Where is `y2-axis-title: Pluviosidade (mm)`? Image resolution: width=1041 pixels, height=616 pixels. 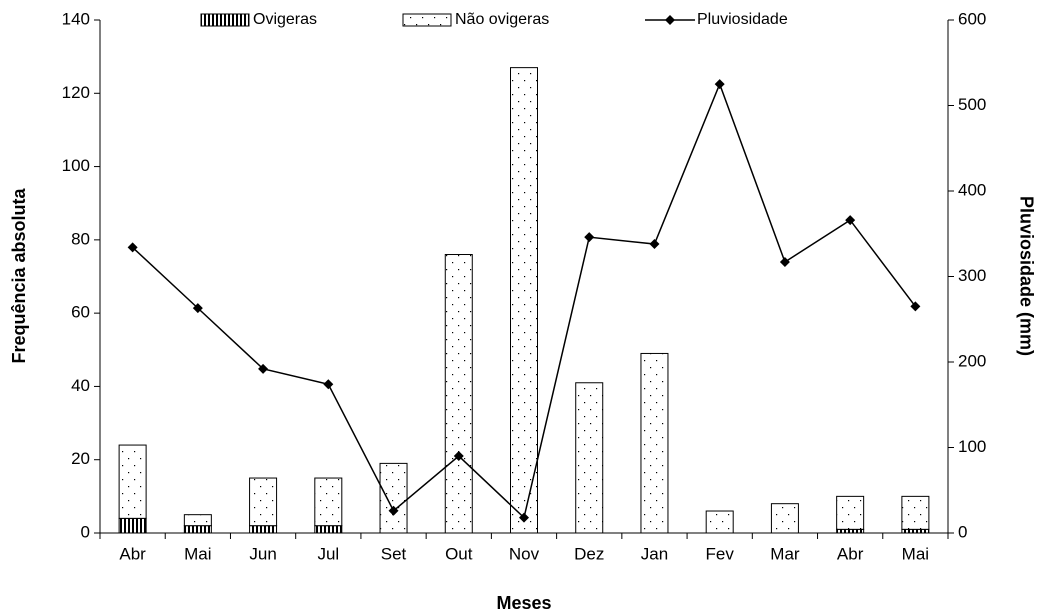 y2-axis-title: Pluviosidade (mm) is located at coordinates (1026, 276).